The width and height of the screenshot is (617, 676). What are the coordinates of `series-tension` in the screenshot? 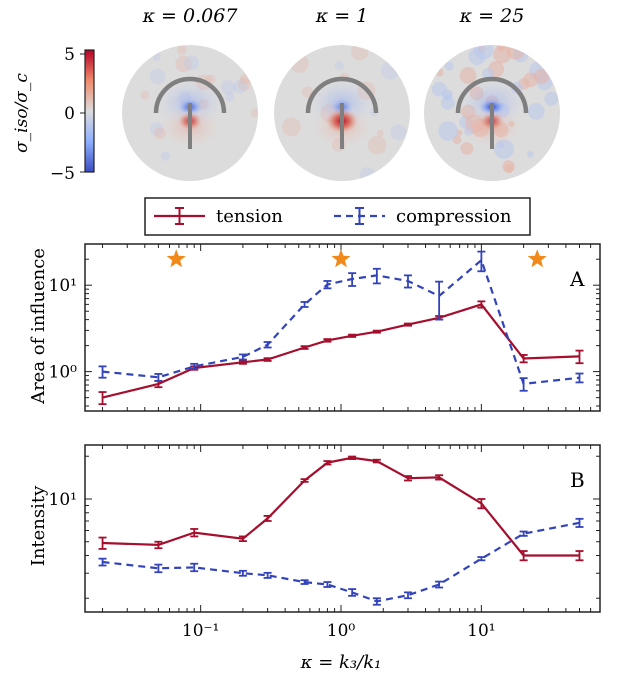 It's located at (341, 353).